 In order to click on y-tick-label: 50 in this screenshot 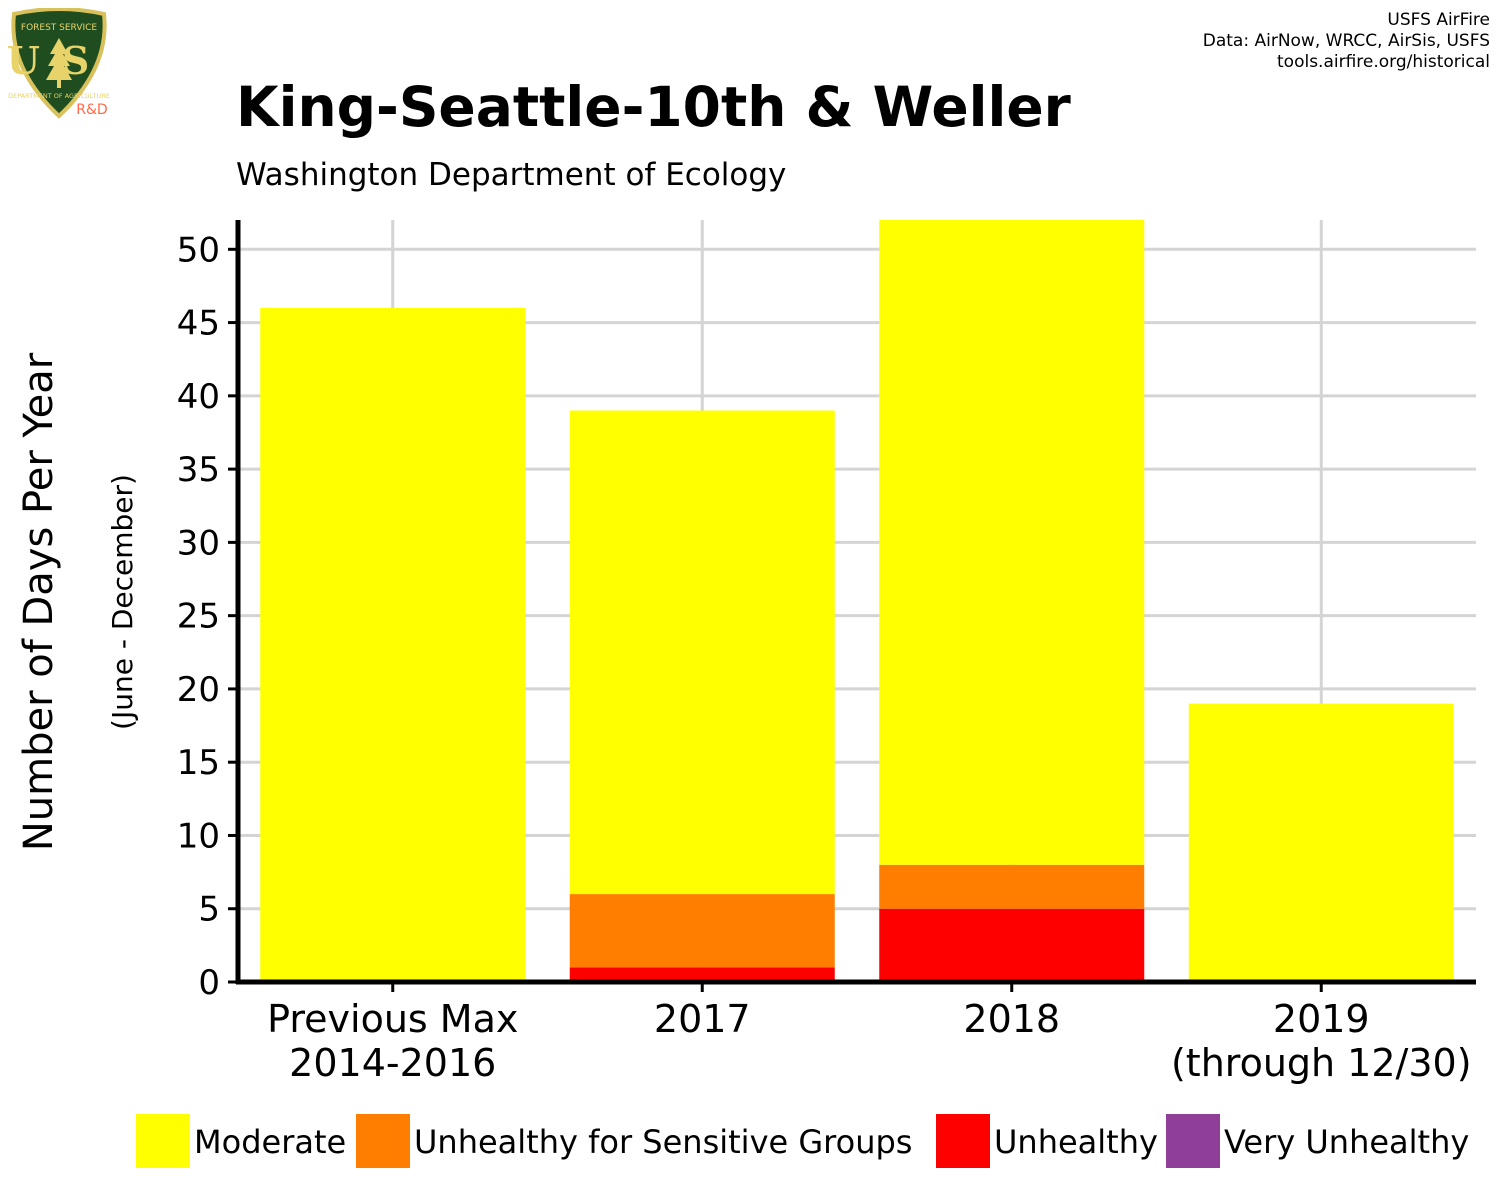, I will do `click(198, 250)`.